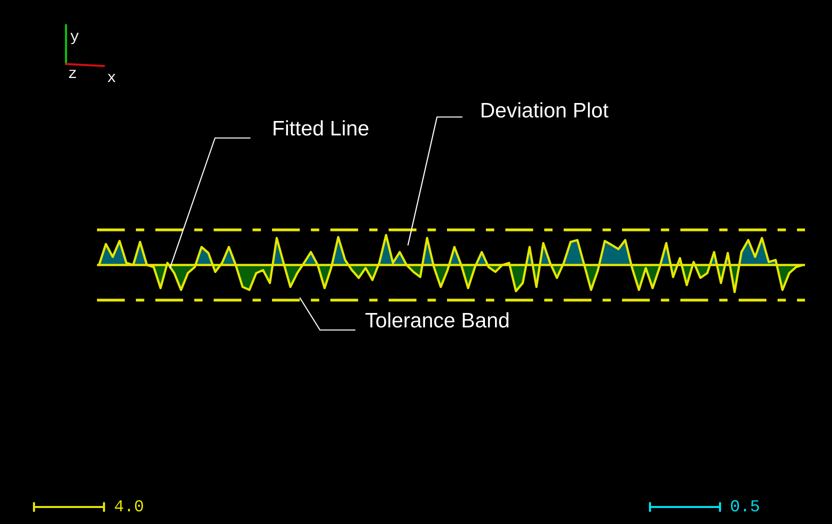  I want to click on text: 4.0, so click(128, 506).